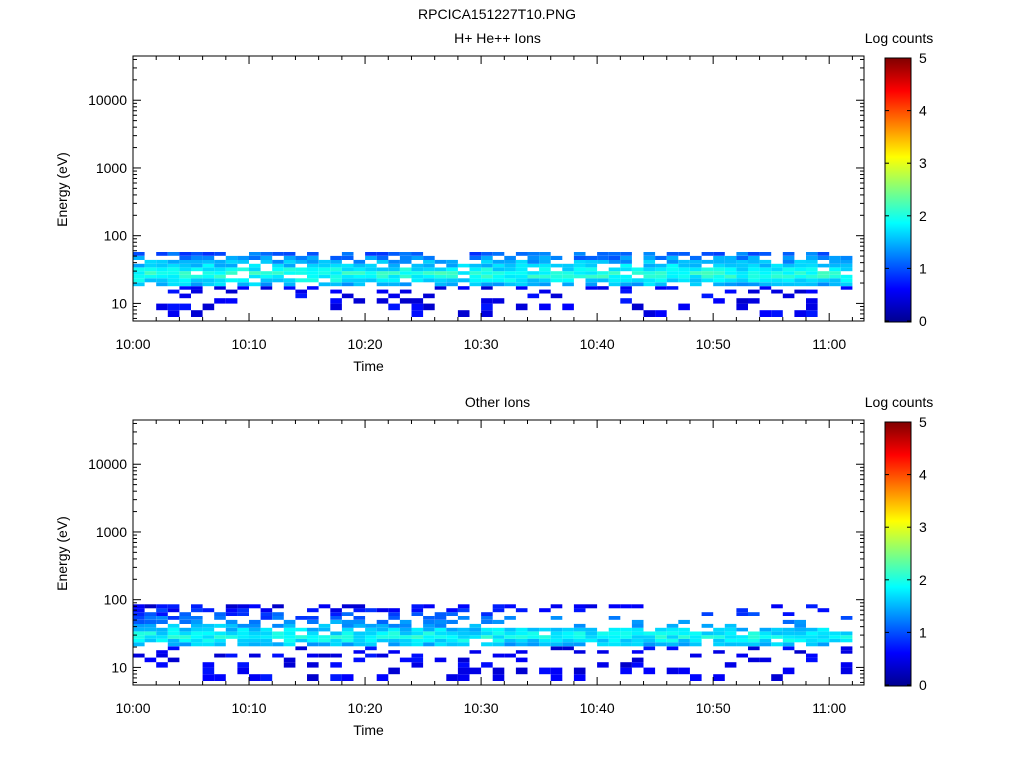 This screenshot has height=768, width=1024. What do you see at coordinates (713, 708) in the screenshot?
I see `x-tick-label: 10:50` at bounding box center [713, 708].